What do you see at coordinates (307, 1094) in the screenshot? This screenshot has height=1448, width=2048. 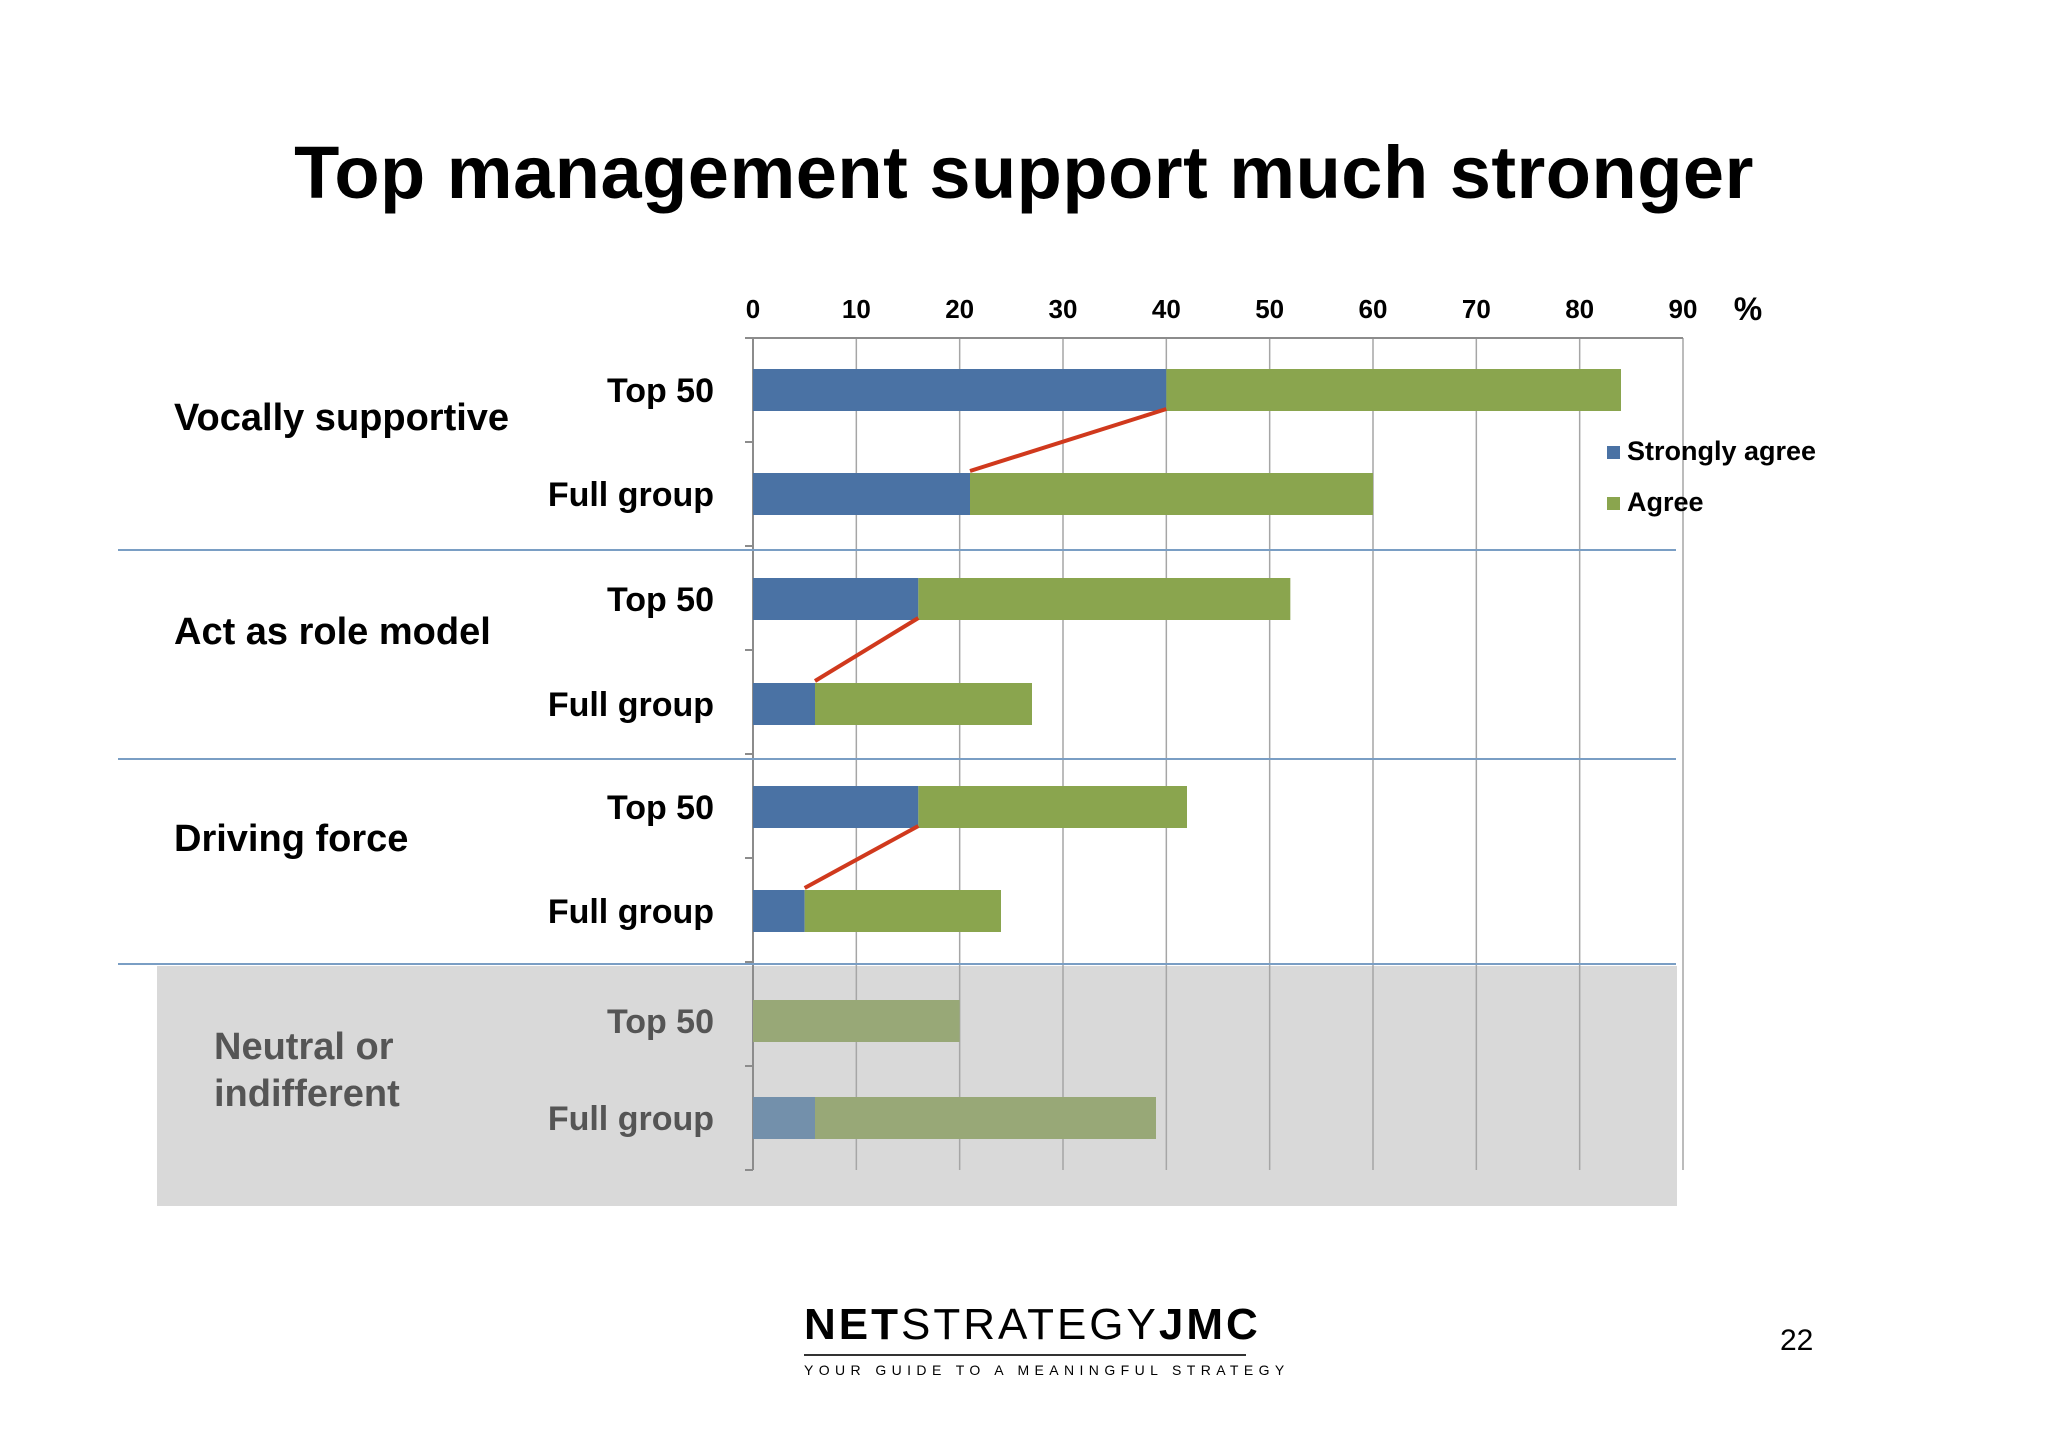 I see `group-label-line: indifferent` at bounding box center [307, 1094].